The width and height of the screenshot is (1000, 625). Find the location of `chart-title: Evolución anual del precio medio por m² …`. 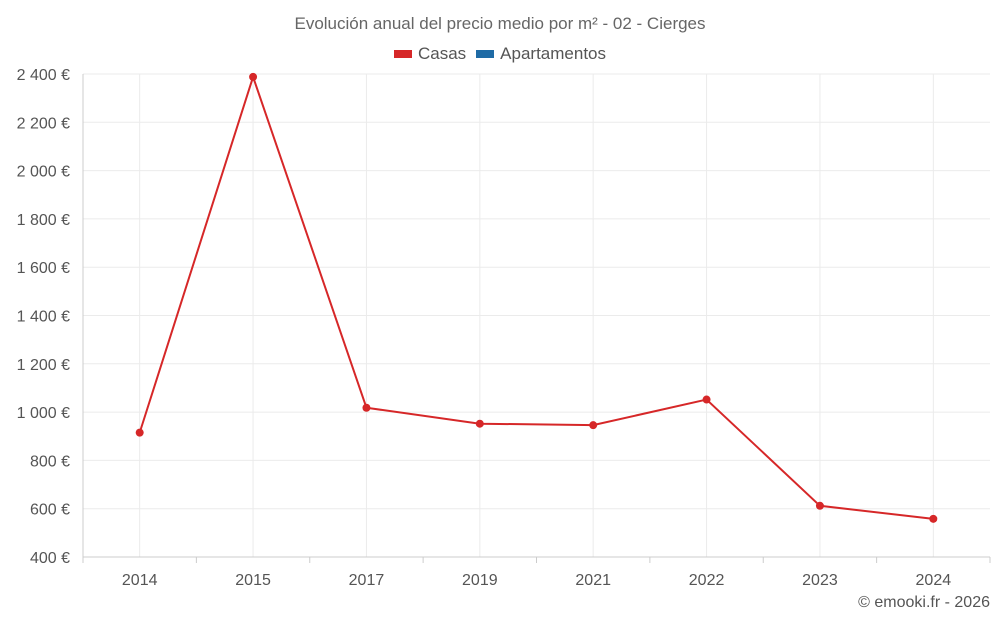

chart-title: Evolución anual del precio medio por m² … is located at coordinates (500, 23).